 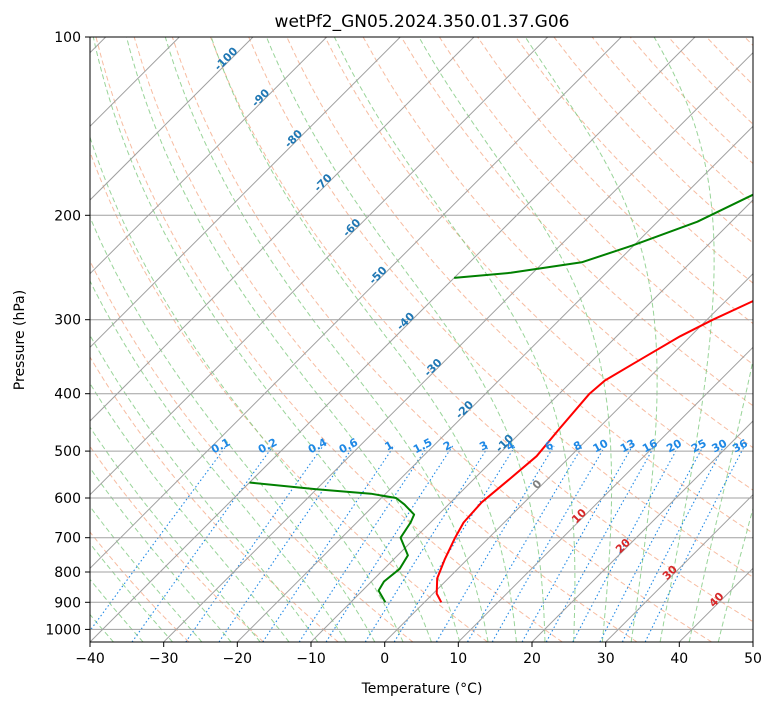 What do you see at coordinates (67, 321) in the screenshot?
I see `y-tick-label: 300` at bounding box center [67, 321].